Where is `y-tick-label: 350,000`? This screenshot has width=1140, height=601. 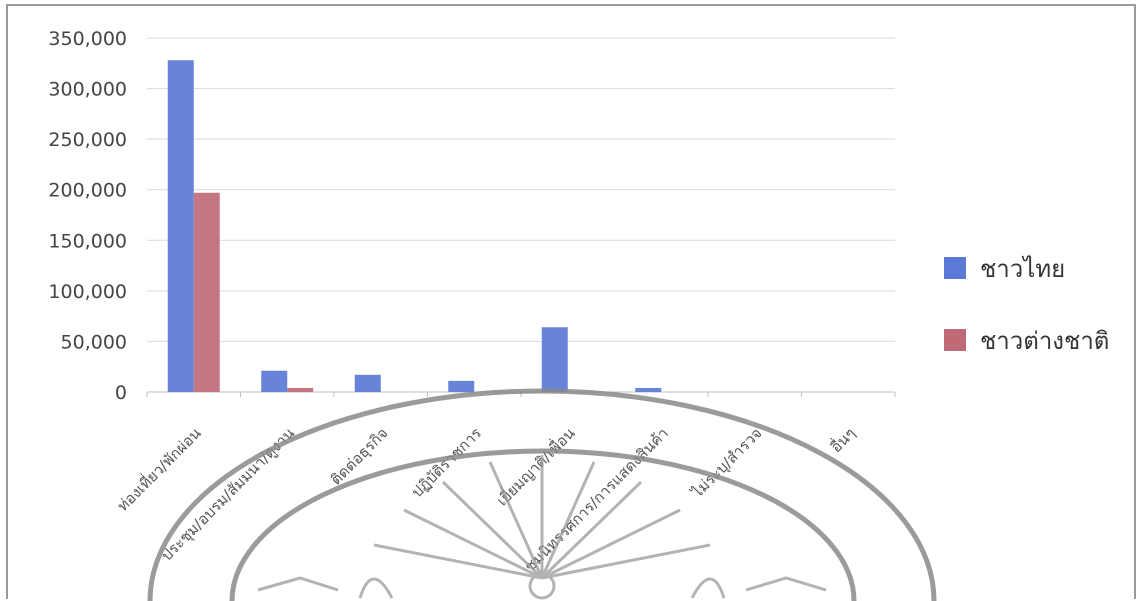
y-tick-label: 350,000 is located at coordinates (87, 39).